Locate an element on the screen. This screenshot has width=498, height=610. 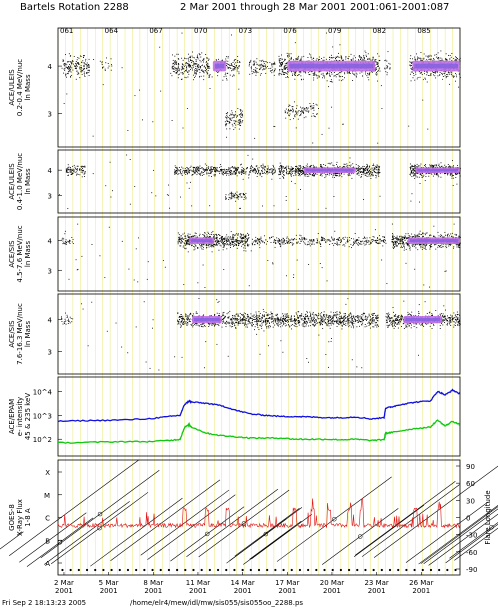
panel-ylabel: 0.2-0.4 MeV/nuc is located at coordinates (20, 87).